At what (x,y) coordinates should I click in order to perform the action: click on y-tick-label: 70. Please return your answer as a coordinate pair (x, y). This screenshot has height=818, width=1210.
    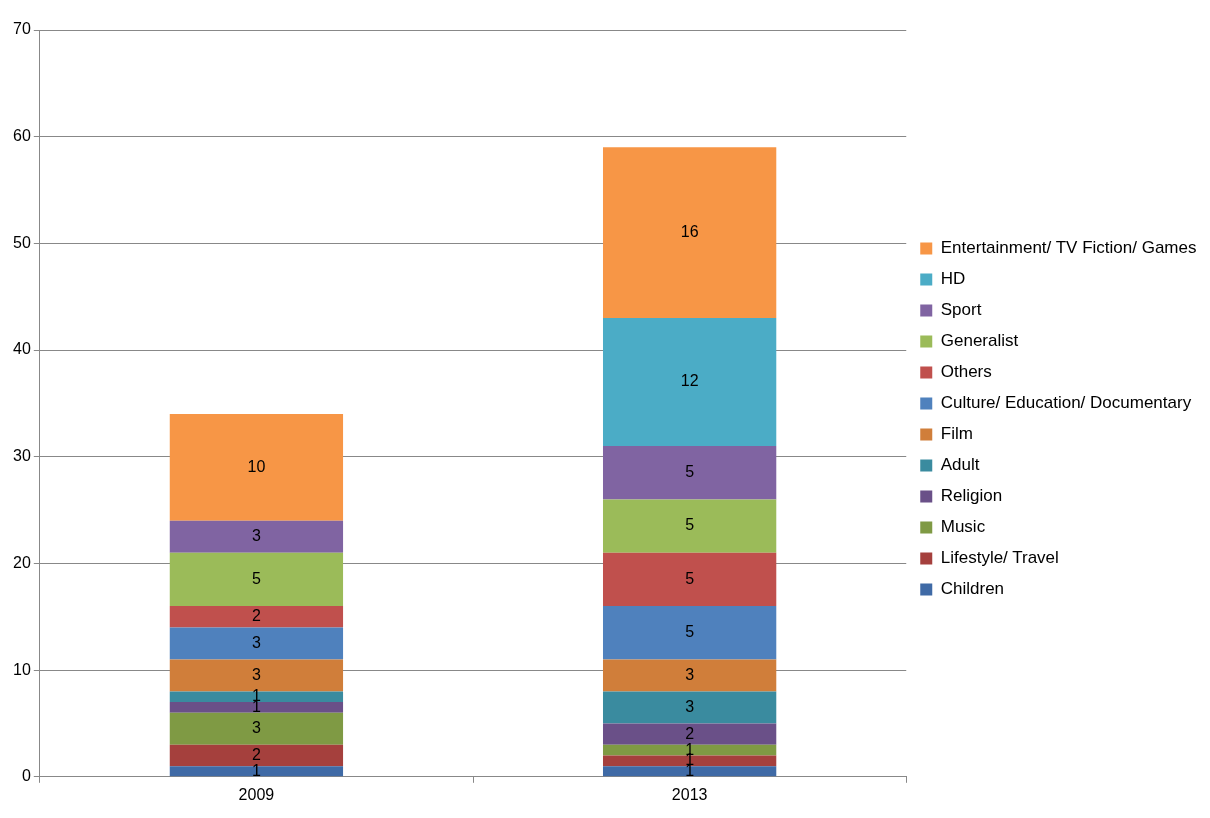
    Looking at the image, I should click on (22, 29).